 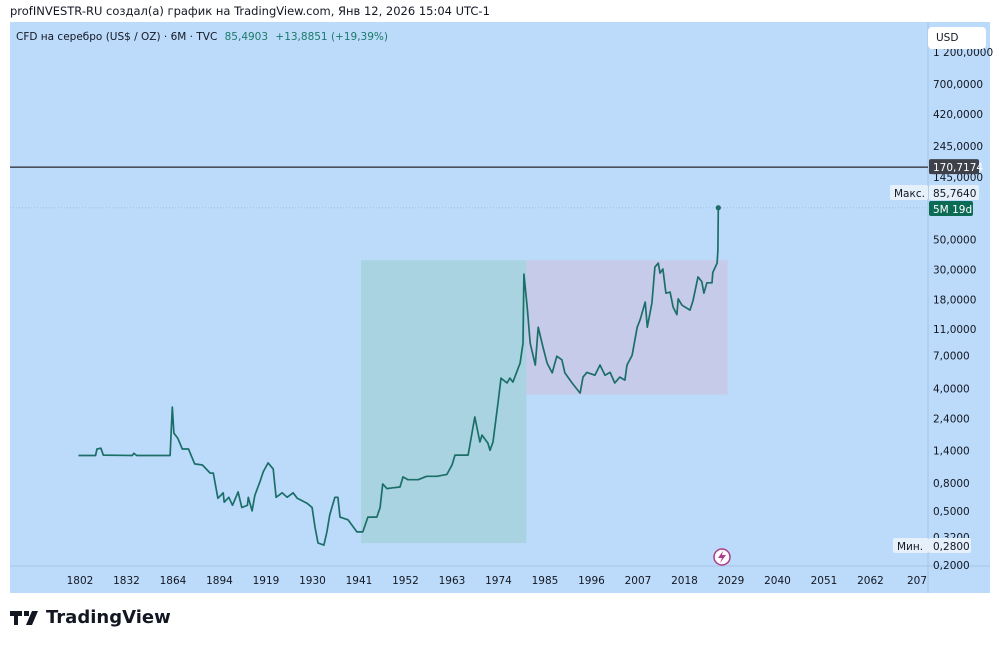 What do you see at coordinates (951, 484) in the screenshot?
I see `y-tick-label: 0,8000` at bounding box center [951, 484].